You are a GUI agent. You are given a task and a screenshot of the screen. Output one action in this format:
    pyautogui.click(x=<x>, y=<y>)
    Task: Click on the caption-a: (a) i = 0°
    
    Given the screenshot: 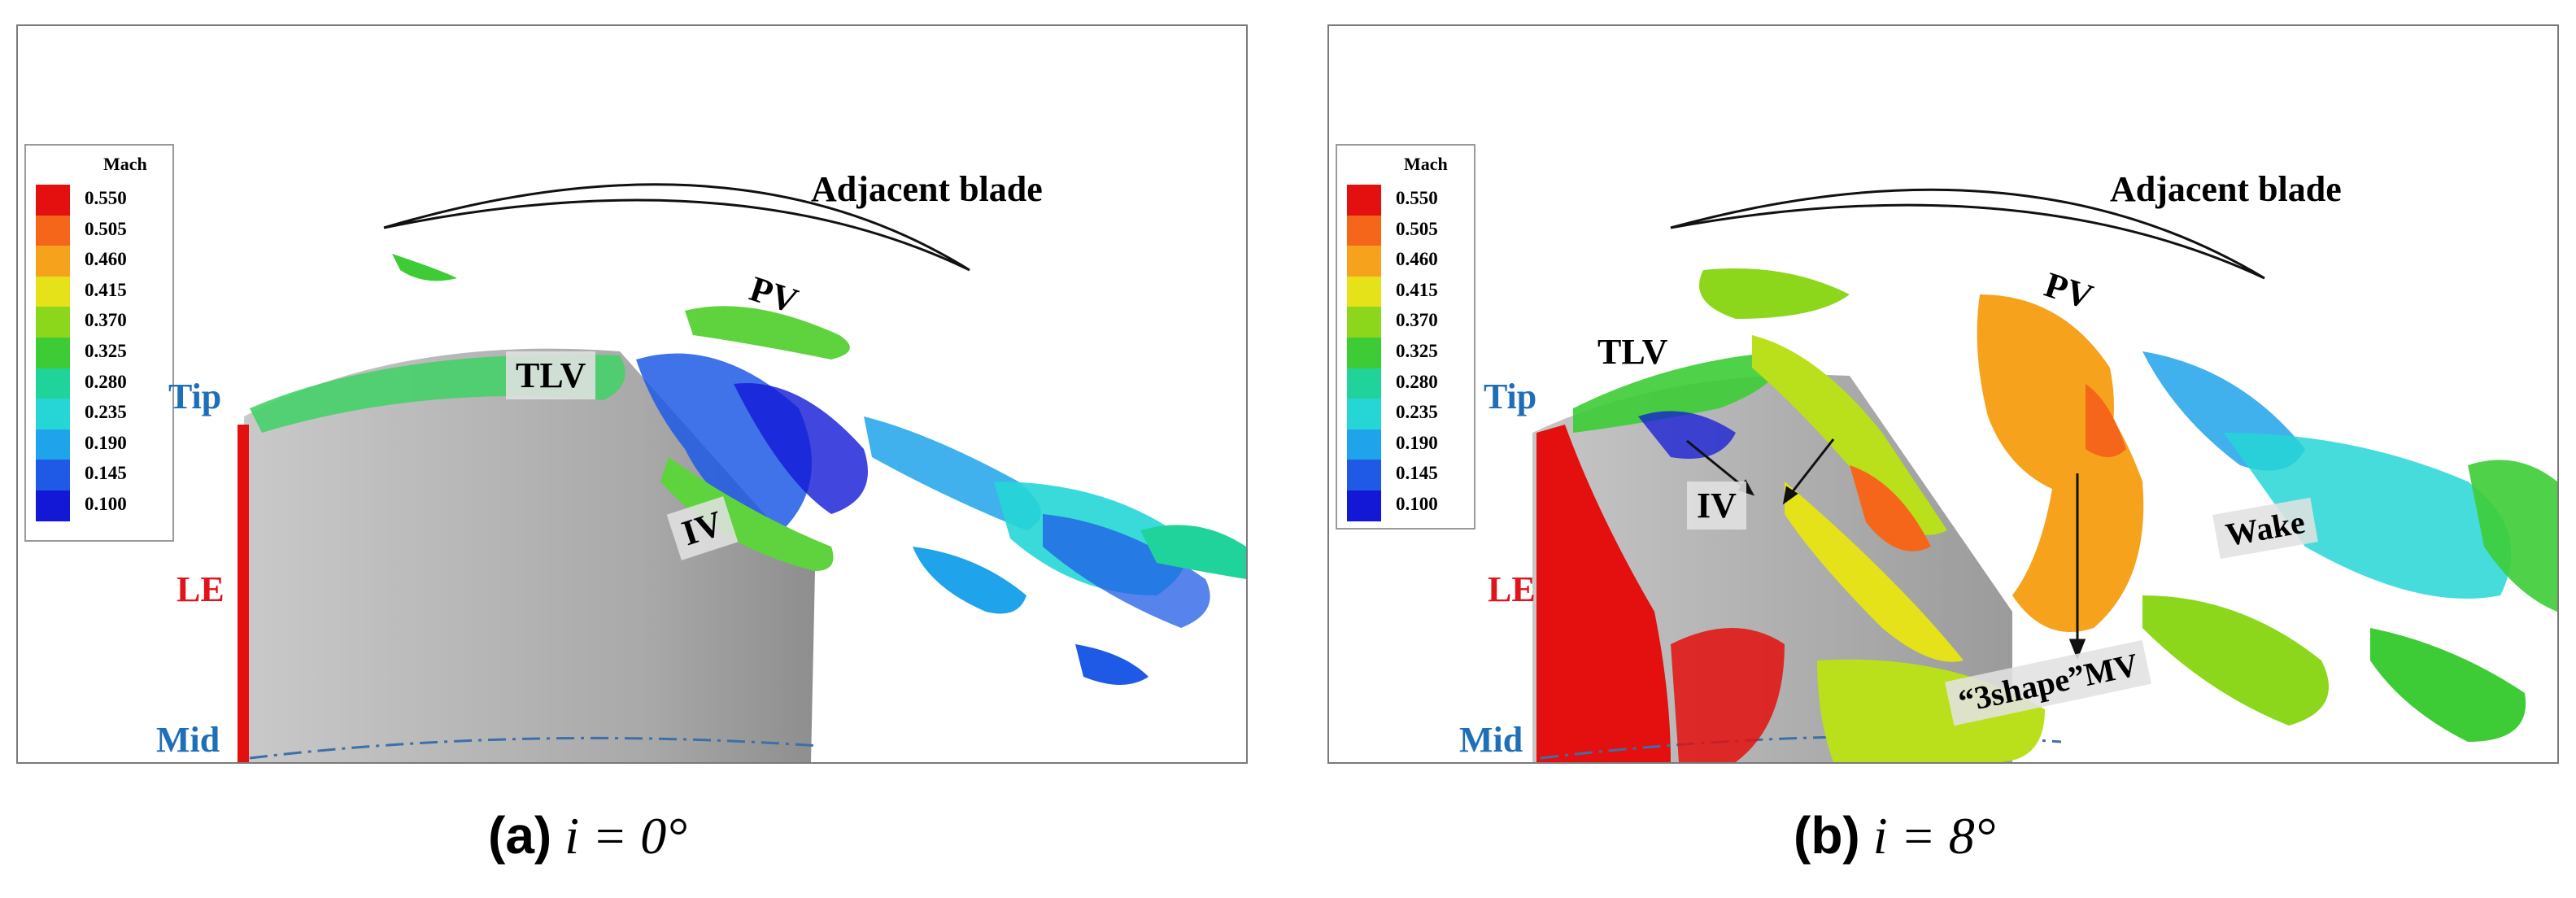 What is the action you would take?
    pyautogui.click(x=587, y=835)
    